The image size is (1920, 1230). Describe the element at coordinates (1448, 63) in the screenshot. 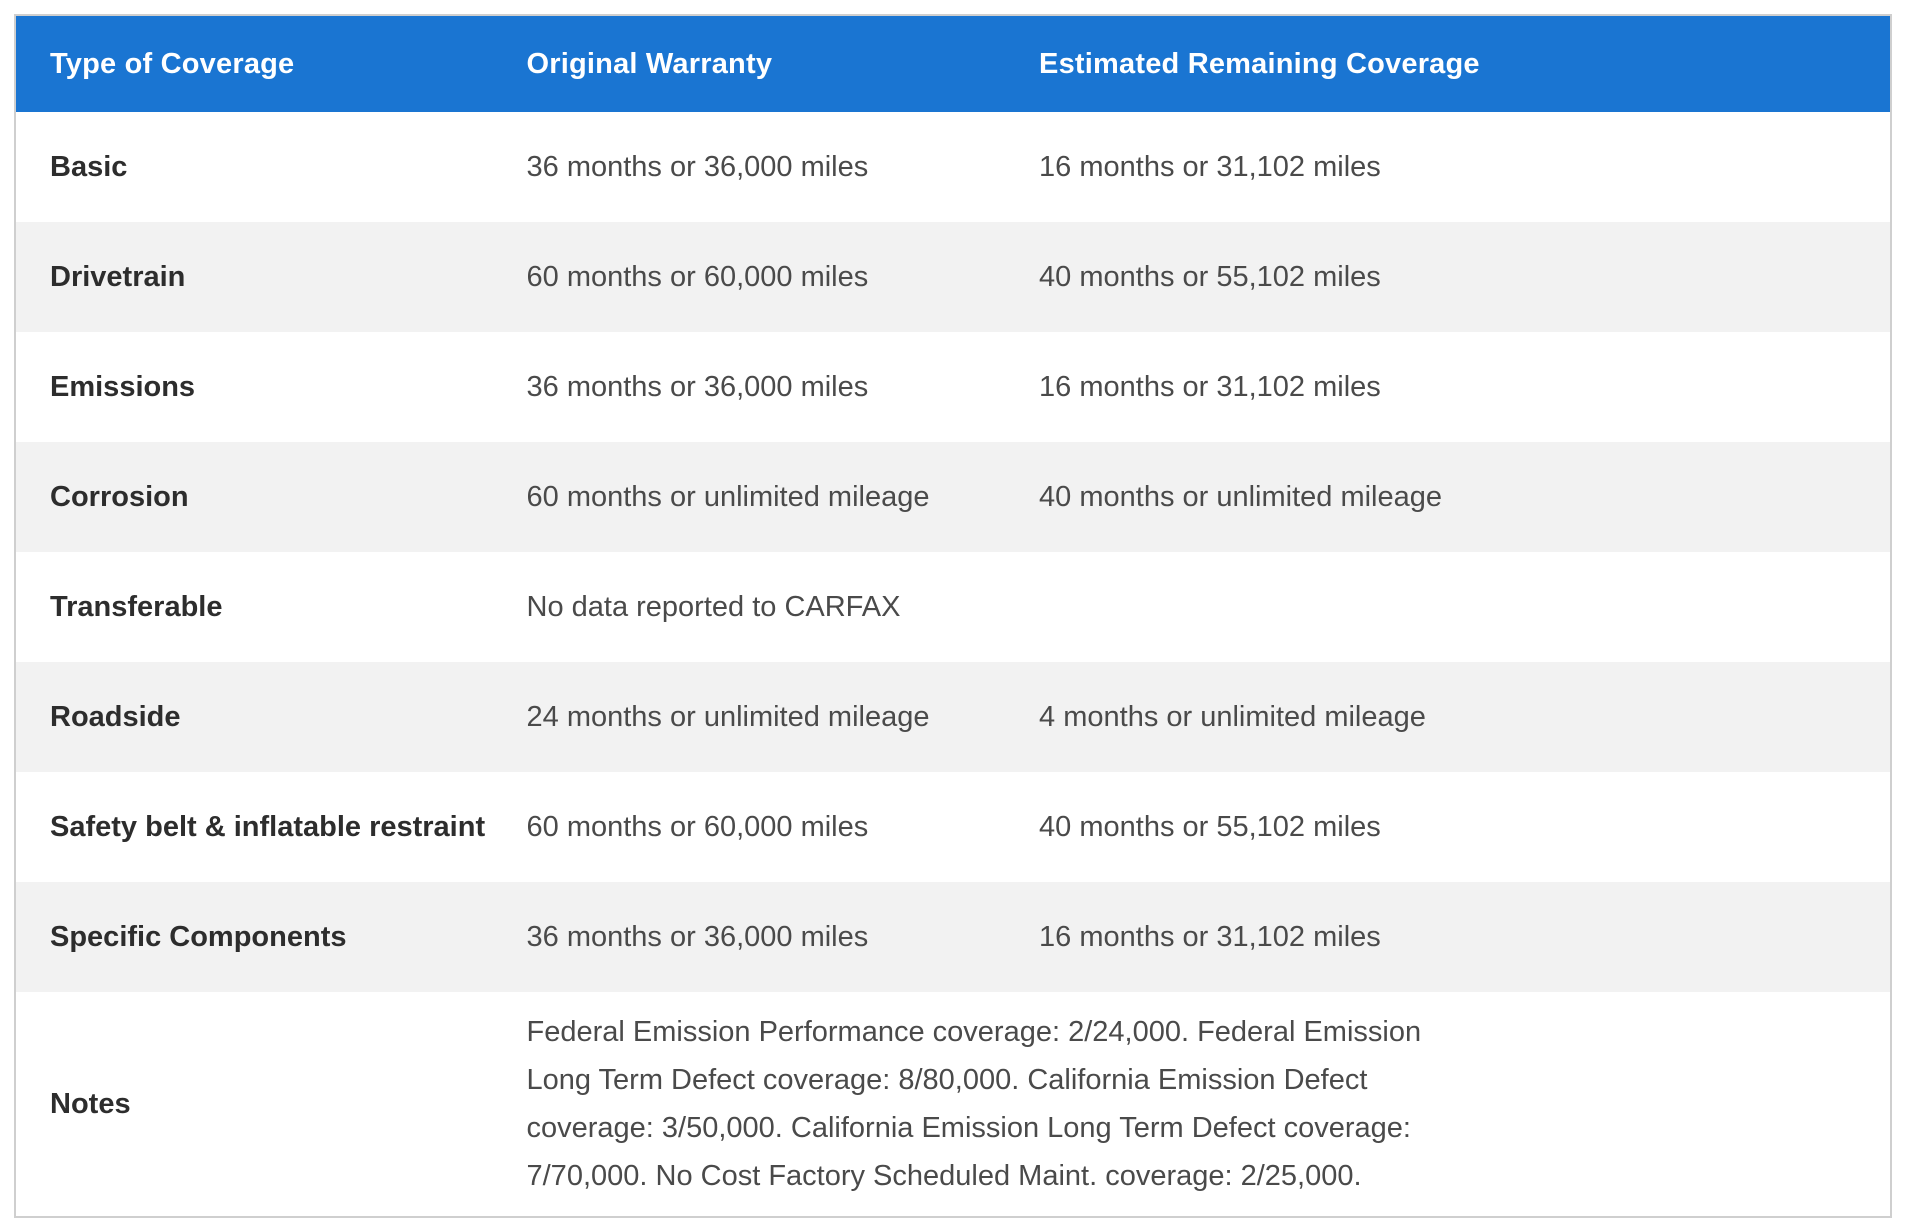

I see `column-header-estimated-remaining-coverage: Estimated Remaining Coverage` at that location.